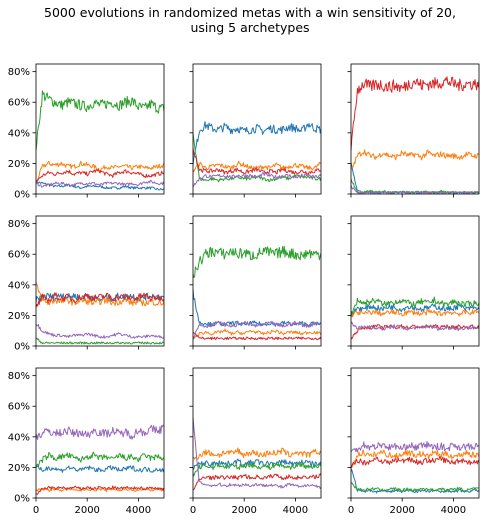 This screenshot has width=493, height=523. I want to click on subplot-3-3: 0 2000 4000, so click(413, 441).